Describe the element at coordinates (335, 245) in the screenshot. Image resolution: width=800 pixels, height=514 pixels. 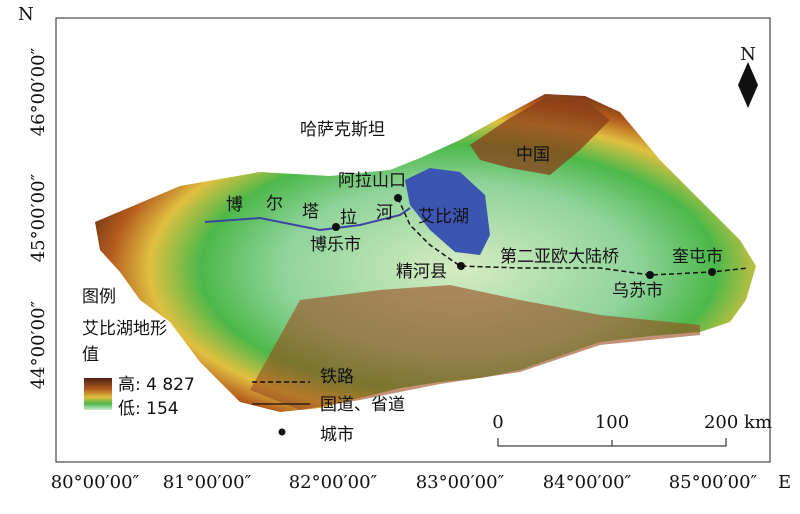
I see `place-label: 博乐市` at that location.